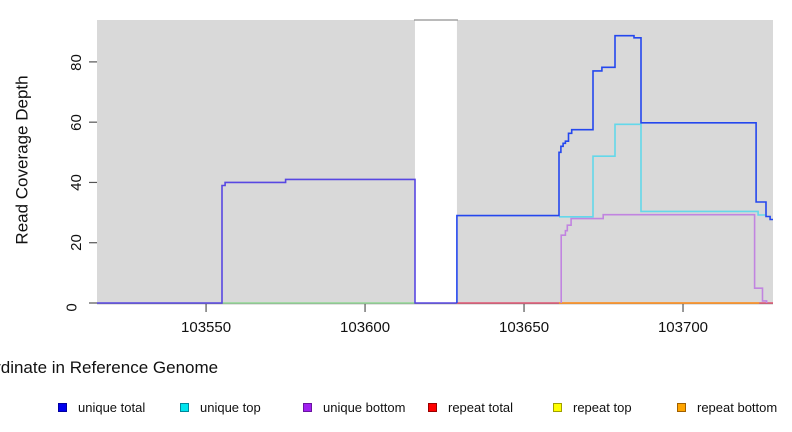  What do you see at coordinates (76, 122) in the screenshot?
I see `y-tick-label: 60` at bounding box center [76, 122].